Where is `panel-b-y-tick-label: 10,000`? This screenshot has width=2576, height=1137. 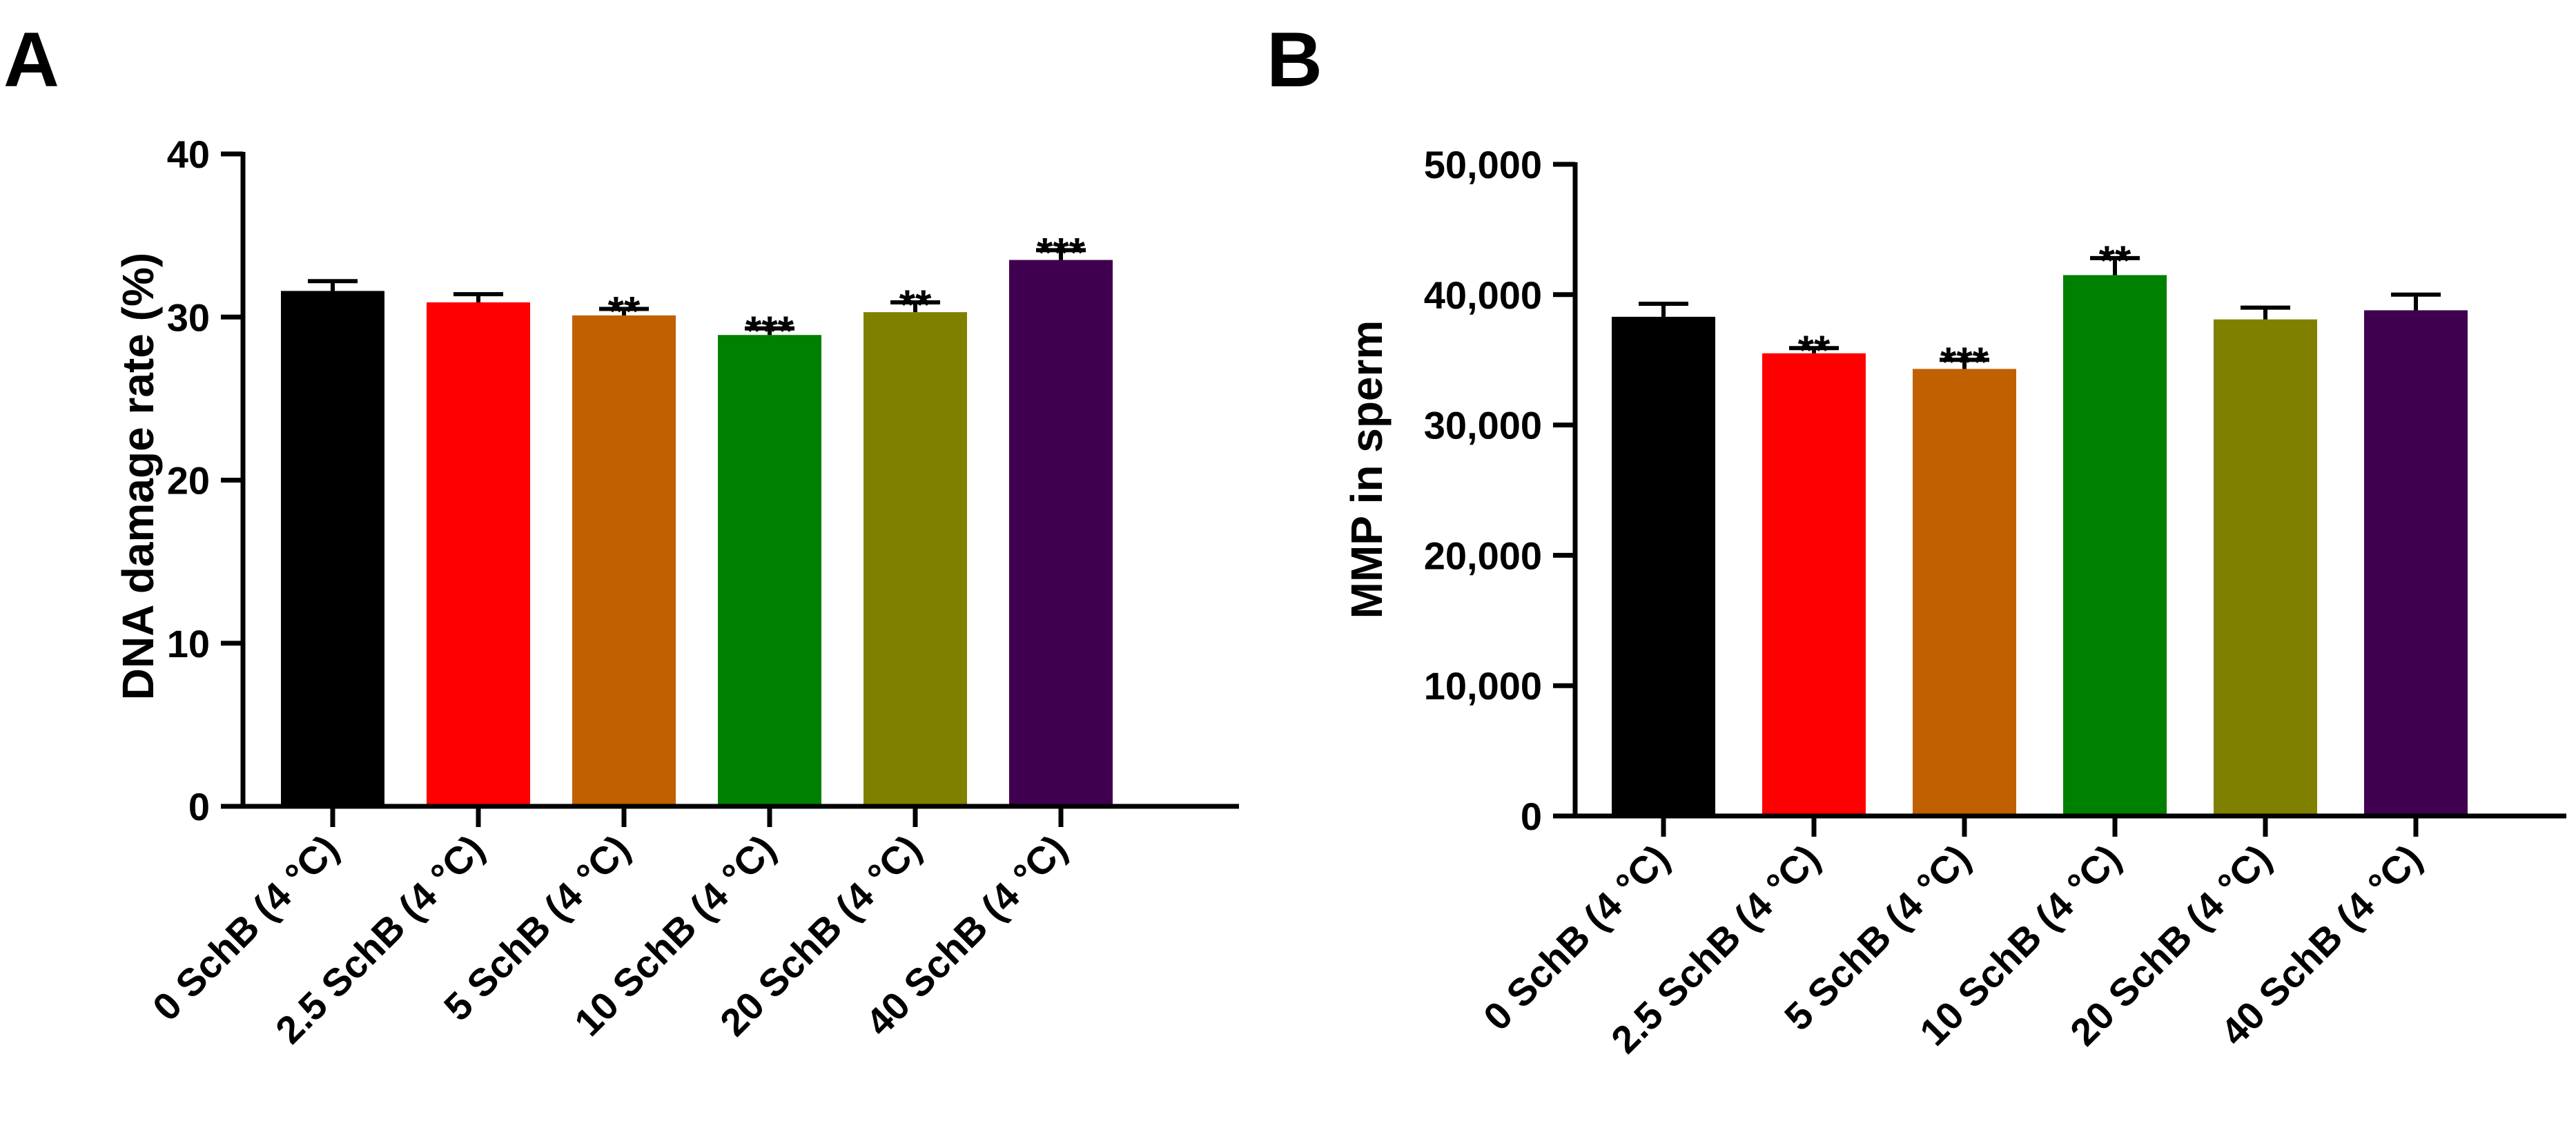
panel-b-y-tick-label: 10,000 is located at coordinates (1483, 686).